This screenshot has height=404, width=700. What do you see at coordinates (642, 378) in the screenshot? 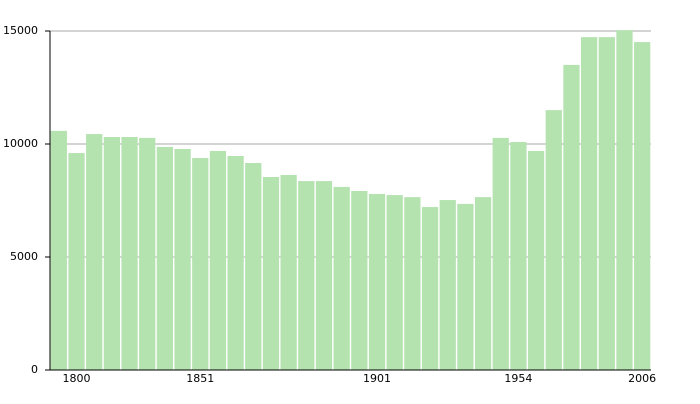
I see `x-tick-label: 2006` at bounding box center [642, 378].